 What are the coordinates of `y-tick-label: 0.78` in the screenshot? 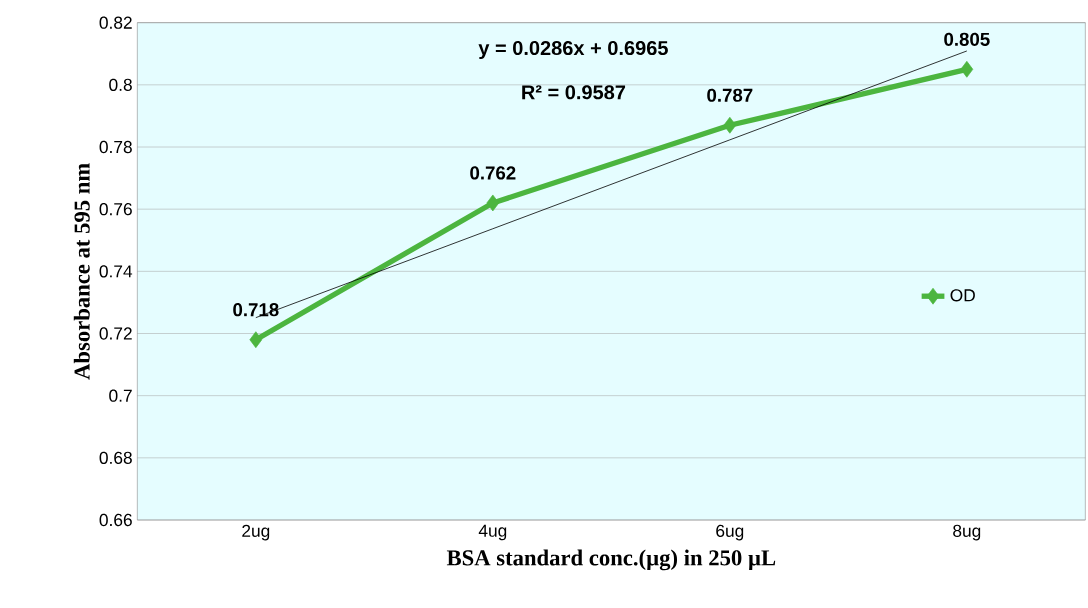 It's located at (115, 147).